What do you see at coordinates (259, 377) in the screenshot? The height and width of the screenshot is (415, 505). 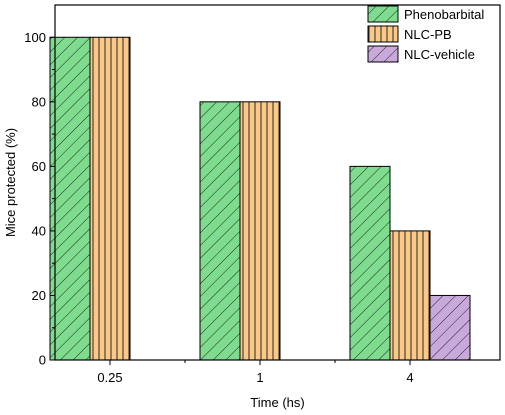 I see `x-tick-label: 1` at bounding box center [259, 377].